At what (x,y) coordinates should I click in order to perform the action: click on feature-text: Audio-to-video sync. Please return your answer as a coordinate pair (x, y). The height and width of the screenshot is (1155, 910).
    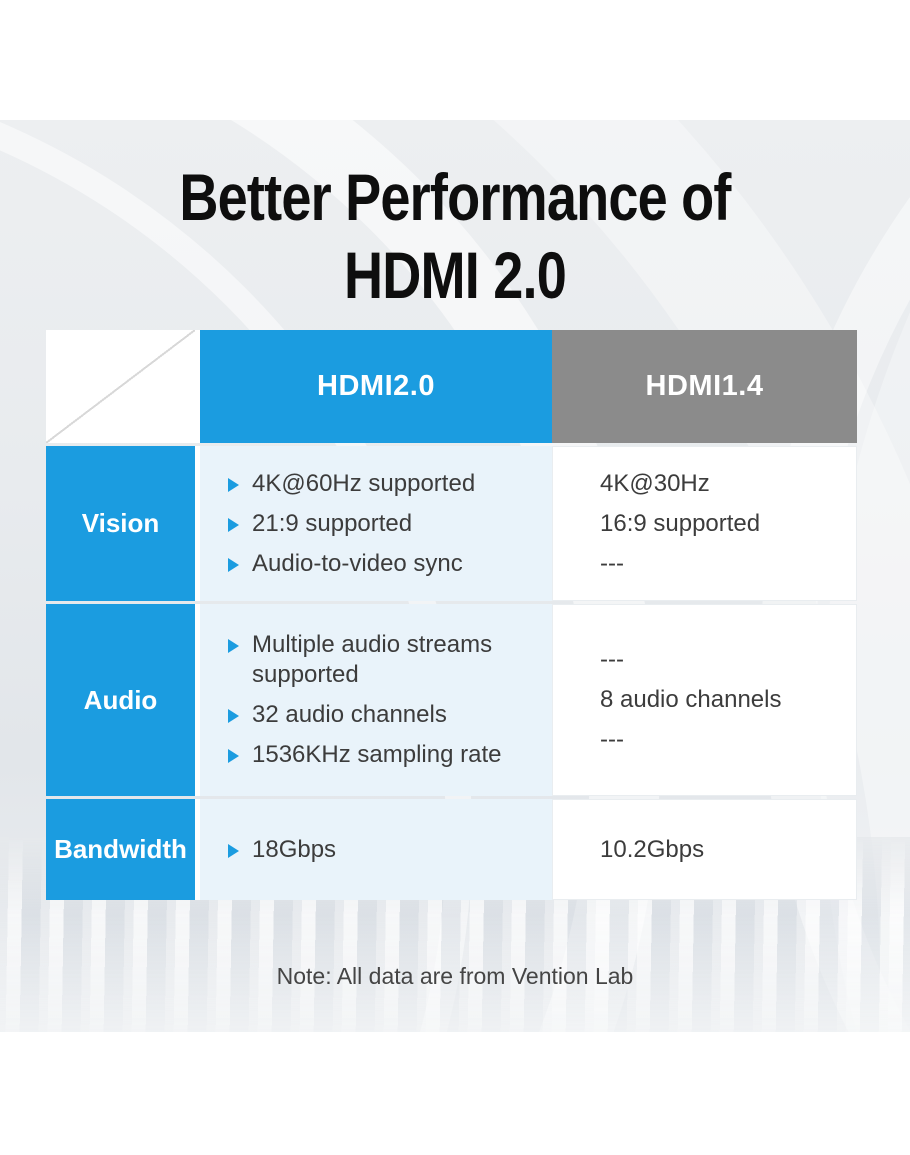
    Looking at the image, I should click on (357, 563).